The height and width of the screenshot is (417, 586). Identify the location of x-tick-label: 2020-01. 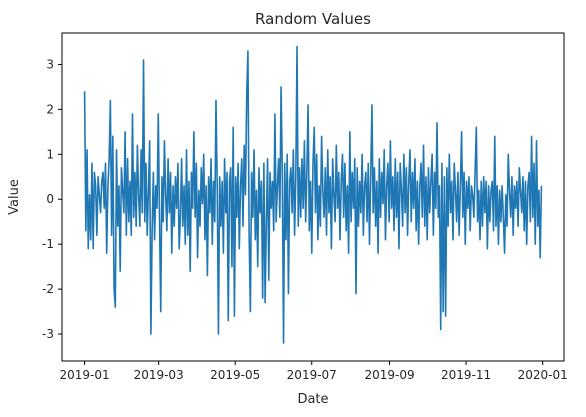
(543, 375).